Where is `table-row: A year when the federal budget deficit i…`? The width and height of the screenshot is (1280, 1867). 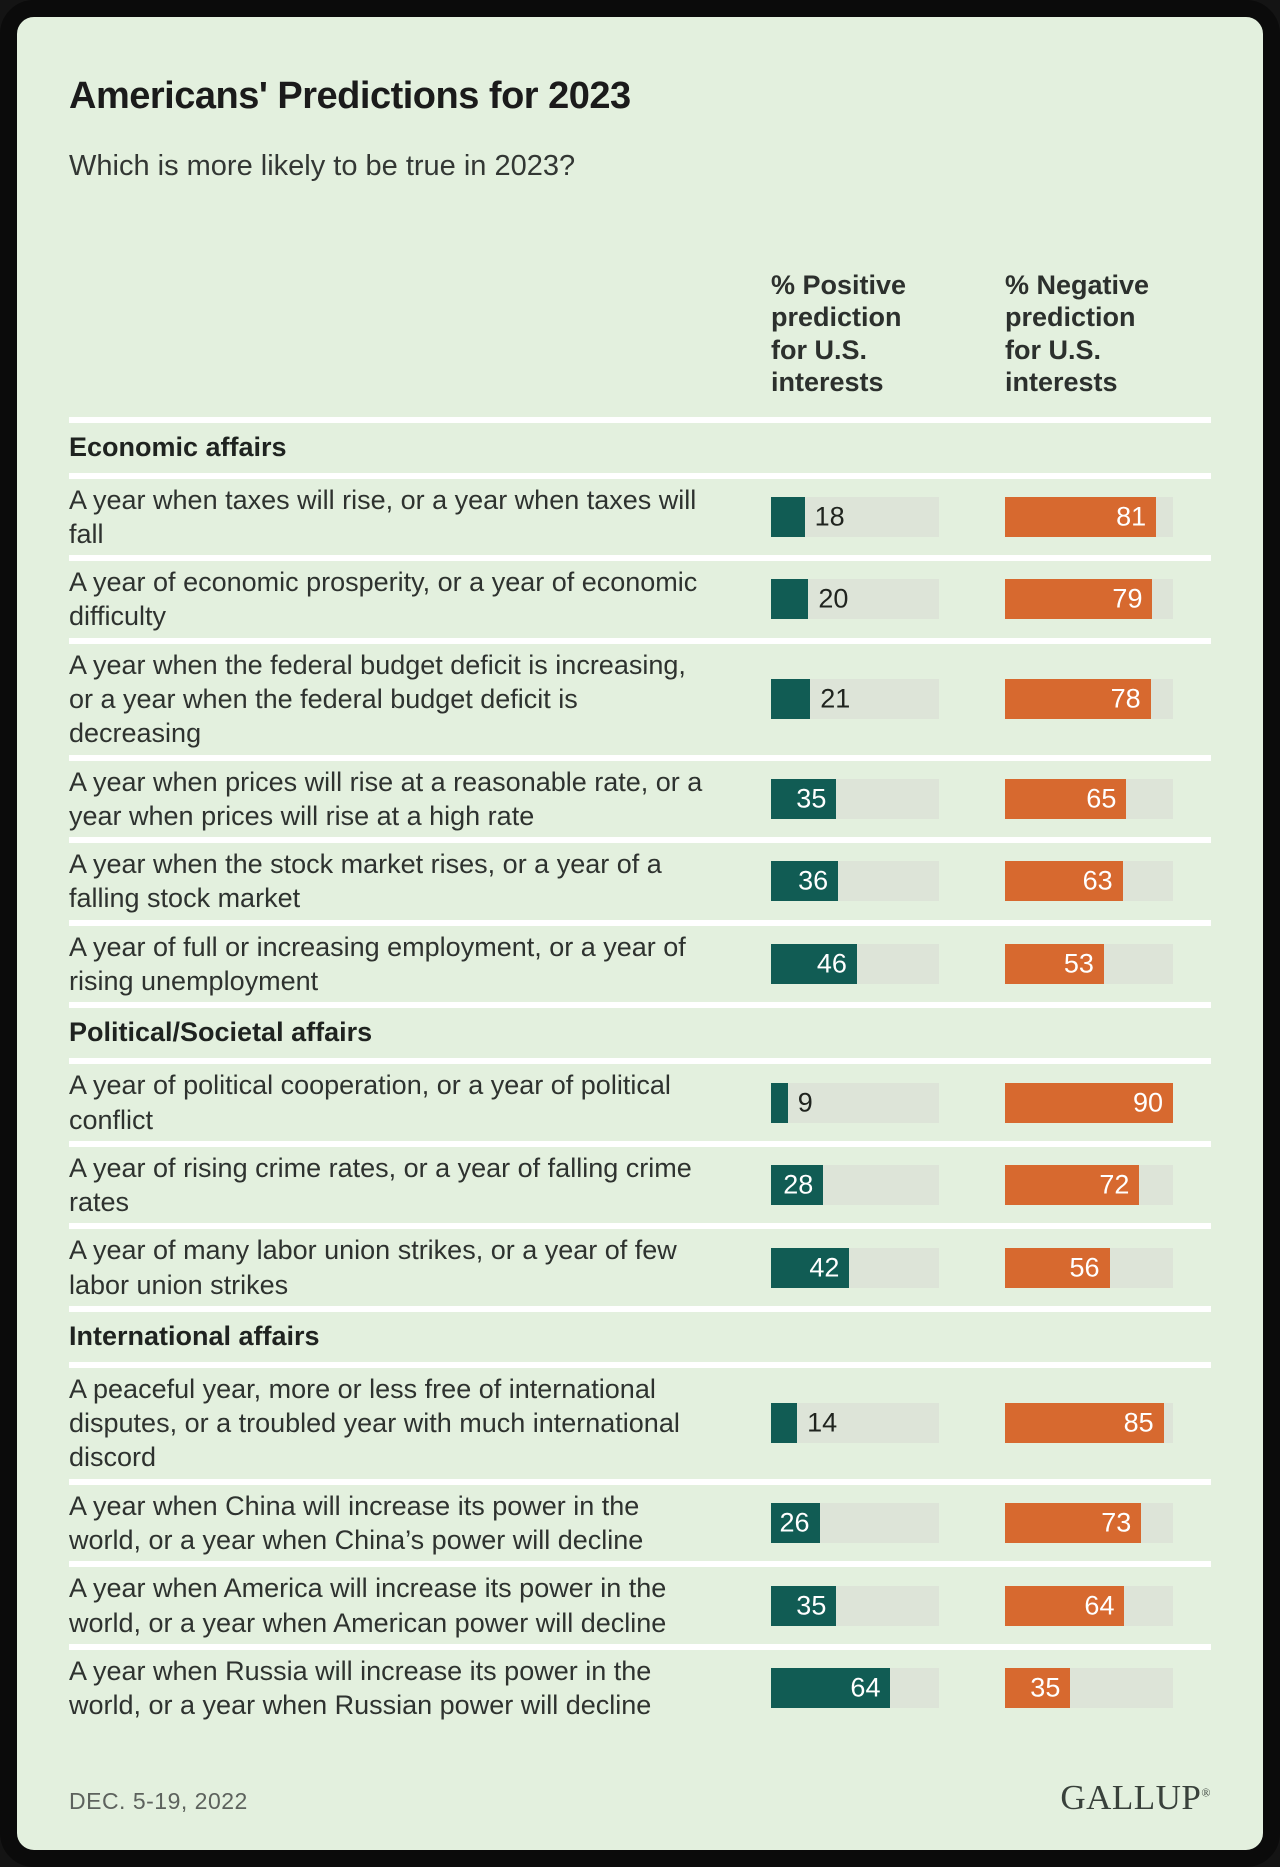
table-row: A year when the federal budget deficit i… is located at coordinates (640, 699).